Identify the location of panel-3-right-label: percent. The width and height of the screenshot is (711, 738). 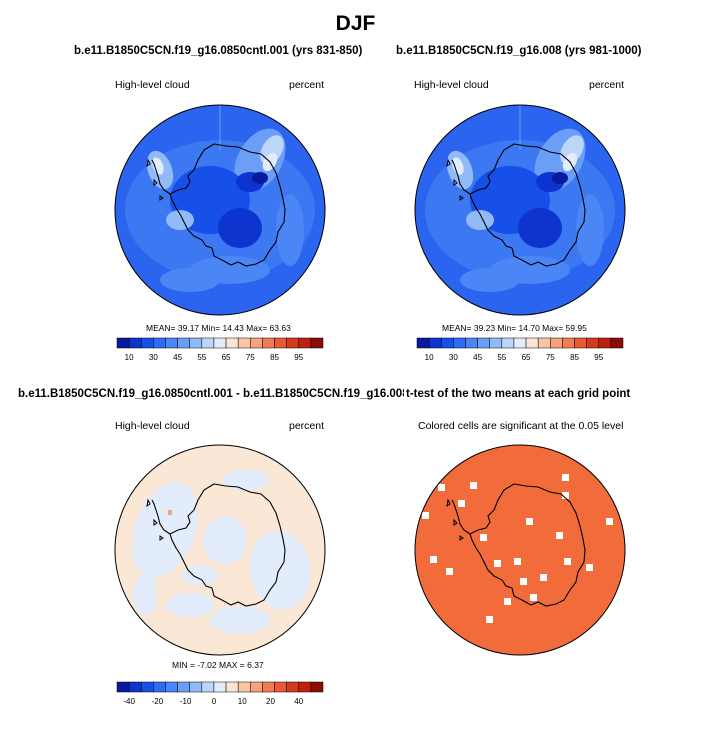
(307, 426).